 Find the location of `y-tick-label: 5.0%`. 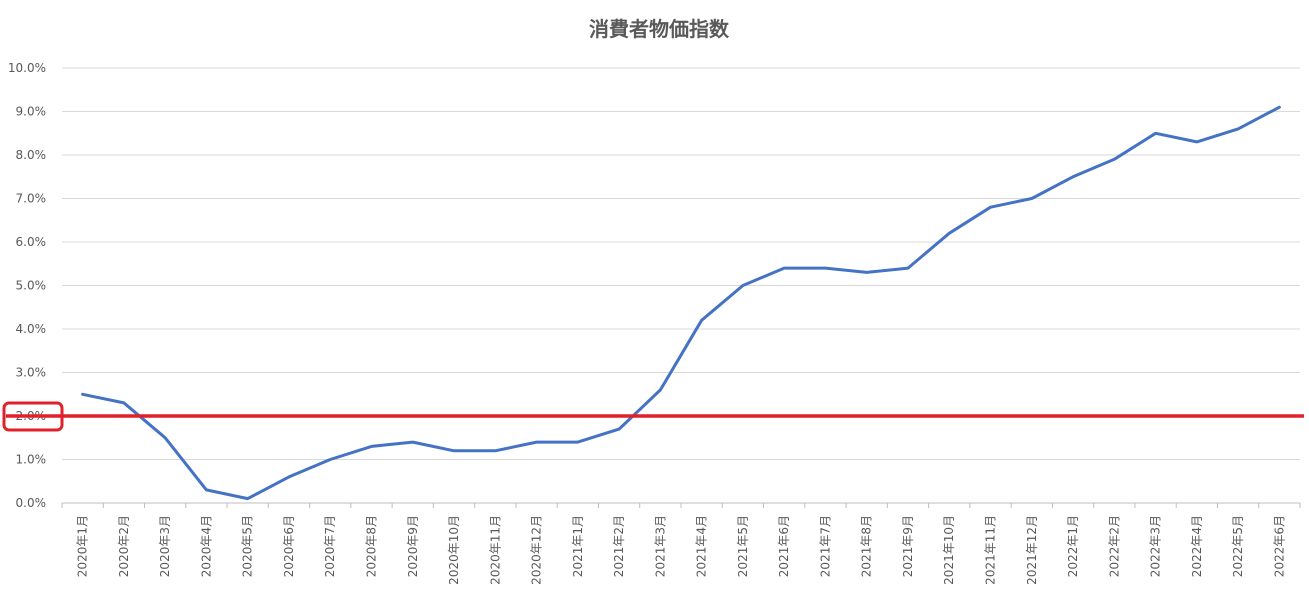

y-tick-label: 5.0% is located at coordinates (31, 286).